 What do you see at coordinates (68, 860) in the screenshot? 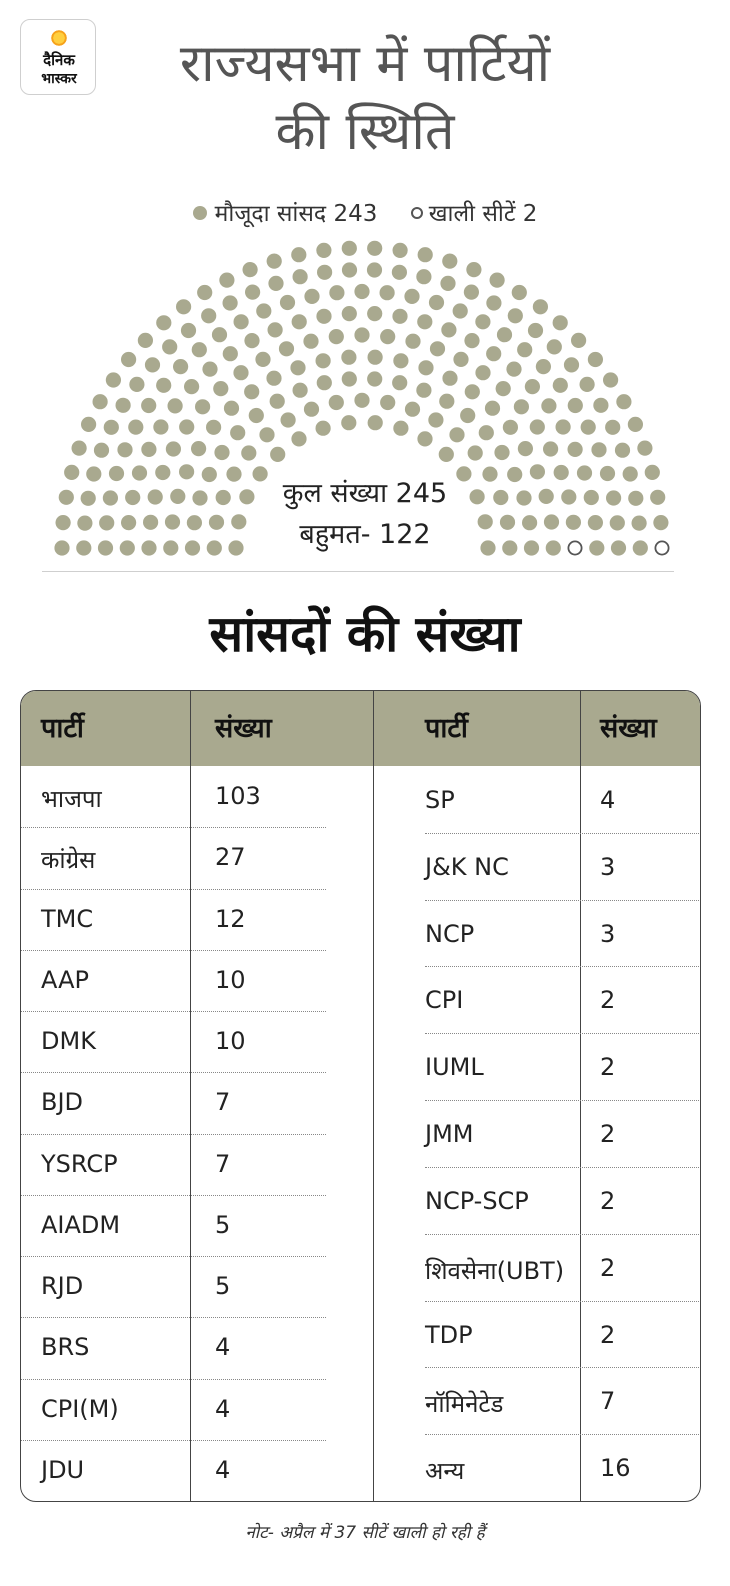
I see `party-name-cell: कांग्रेस` at bounding box center [68, 860].